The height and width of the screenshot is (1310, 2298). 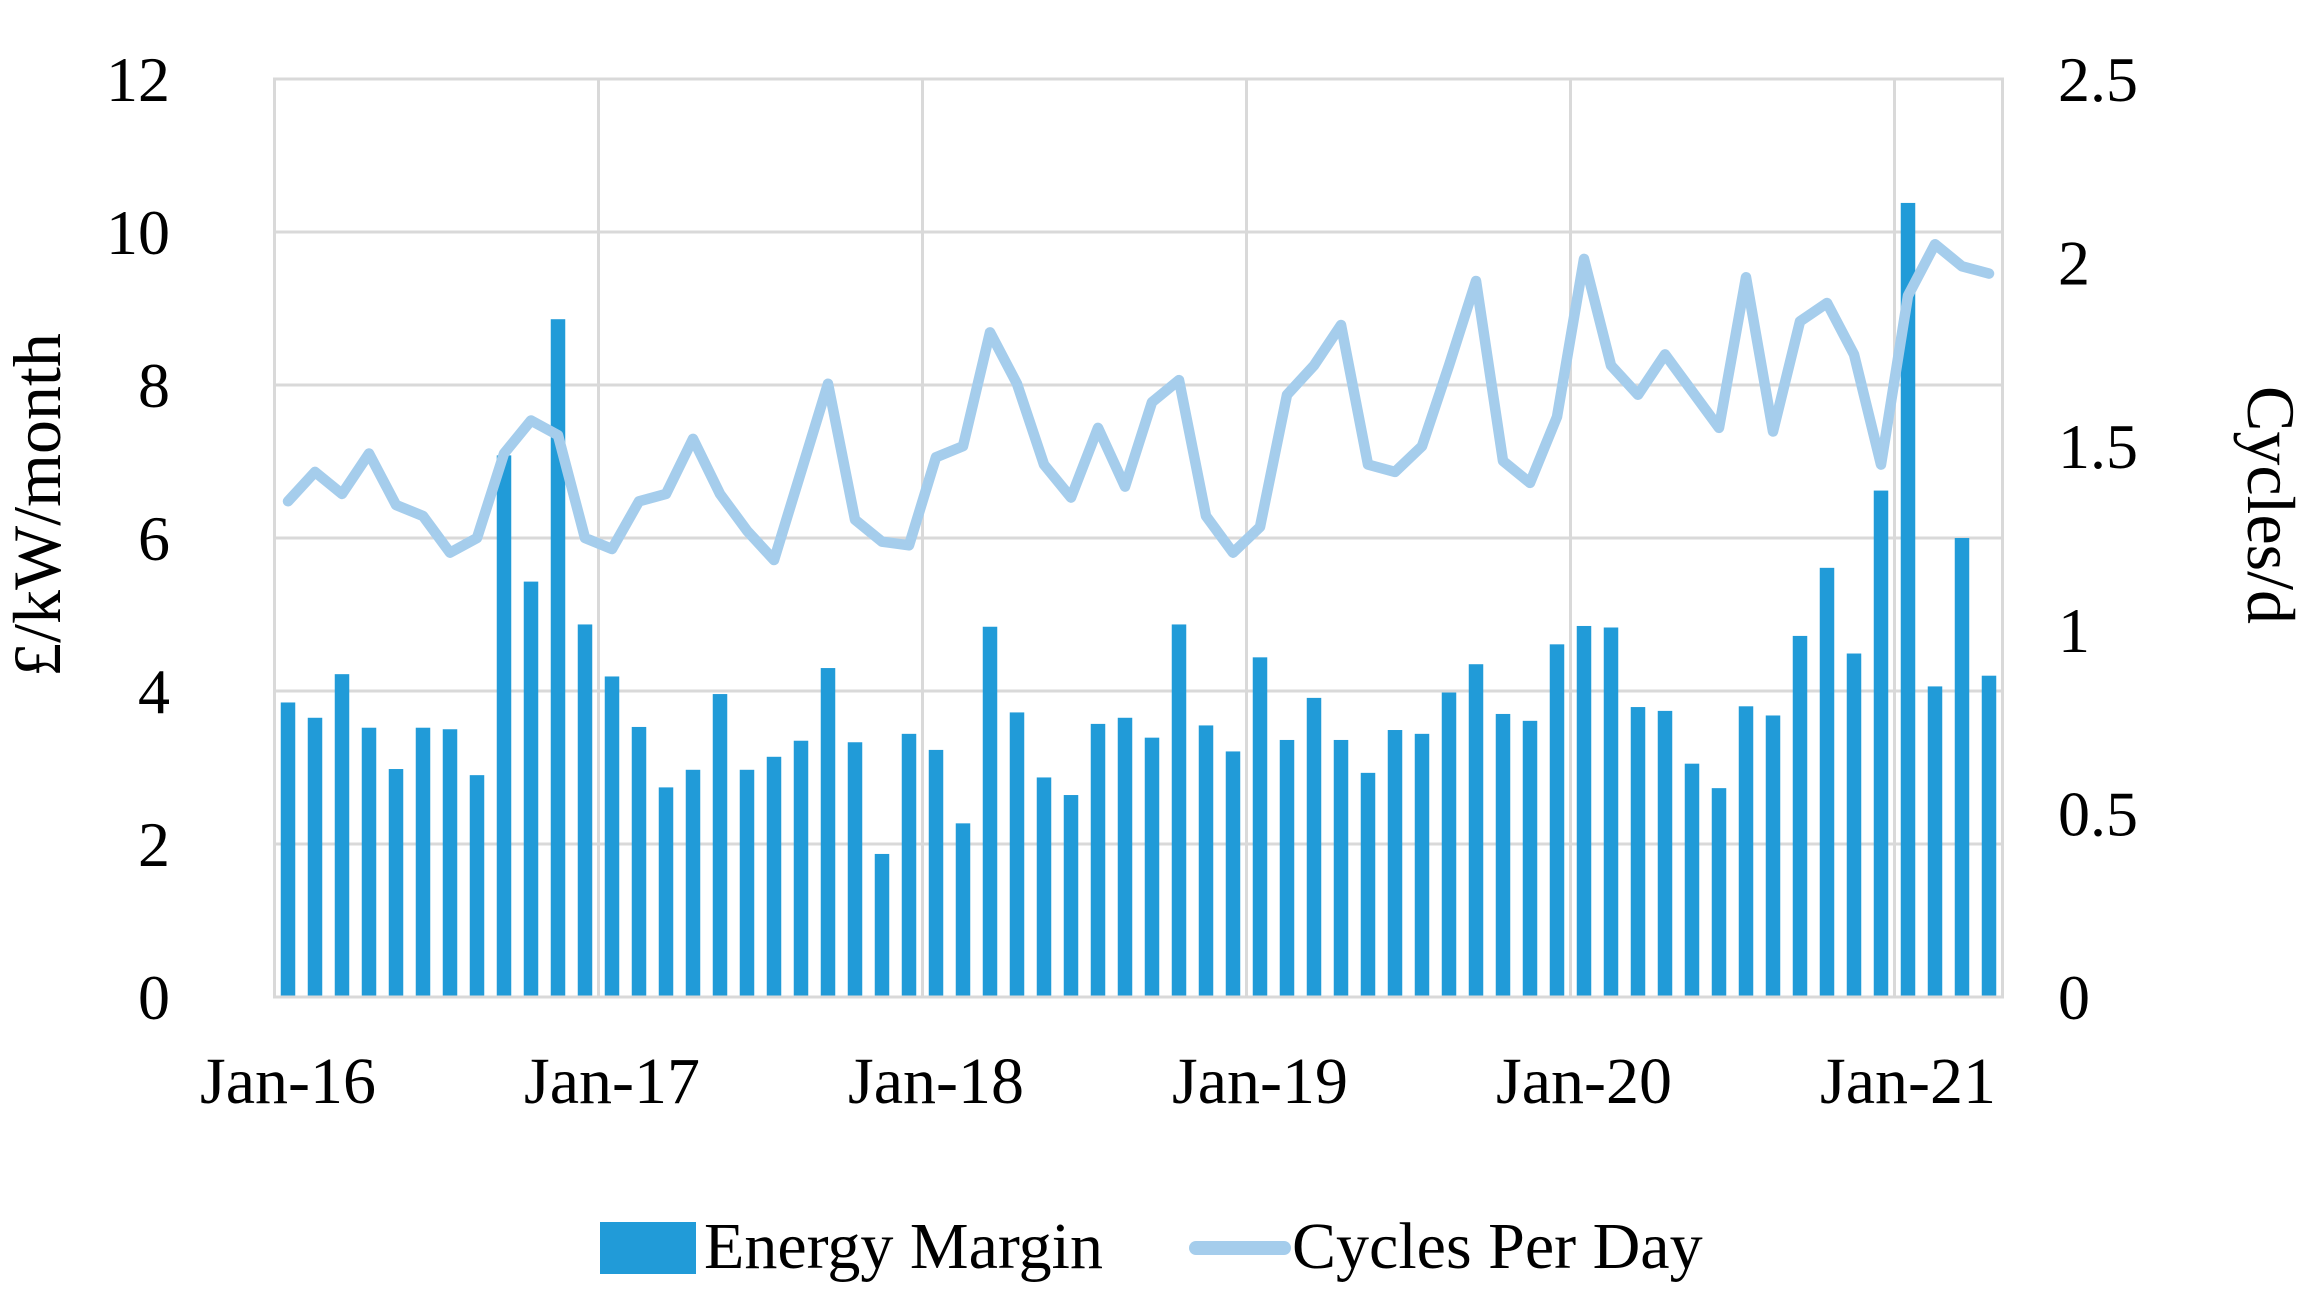 What do you see at coordinates (1260, 1081) in the screenshot?
I see `x-tick-Jan-19: Jan-19` at bounding box center [1260, 1081].